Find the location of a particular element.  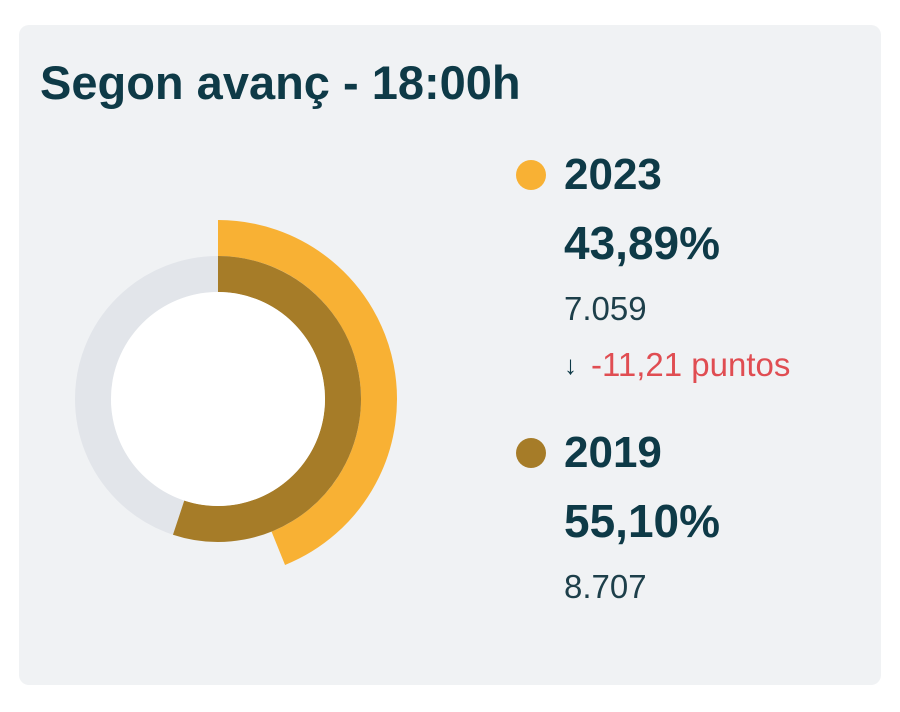

card-title: Segon avanç - 18:00h is located at coordinates (280, 82).